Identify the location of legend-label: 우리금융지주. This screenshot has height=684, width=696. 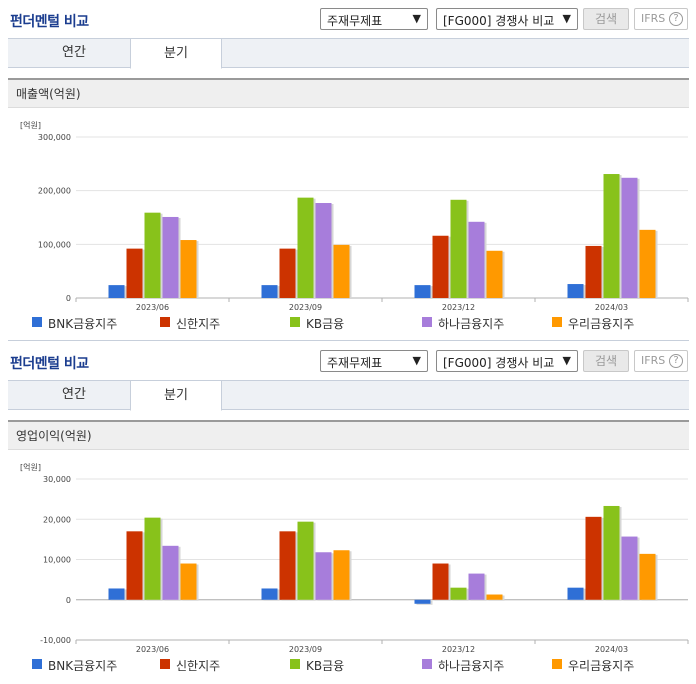
(601, 324).